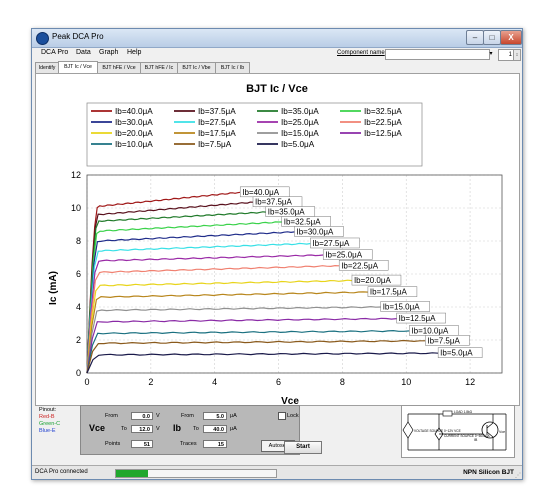 Image resolution: width=534 pixels, height=501 pixels. Describe the element at coordinates (277, 54) in the screenshot. I see `menu-bar: DCA Pro Data Graph Help` at that location.